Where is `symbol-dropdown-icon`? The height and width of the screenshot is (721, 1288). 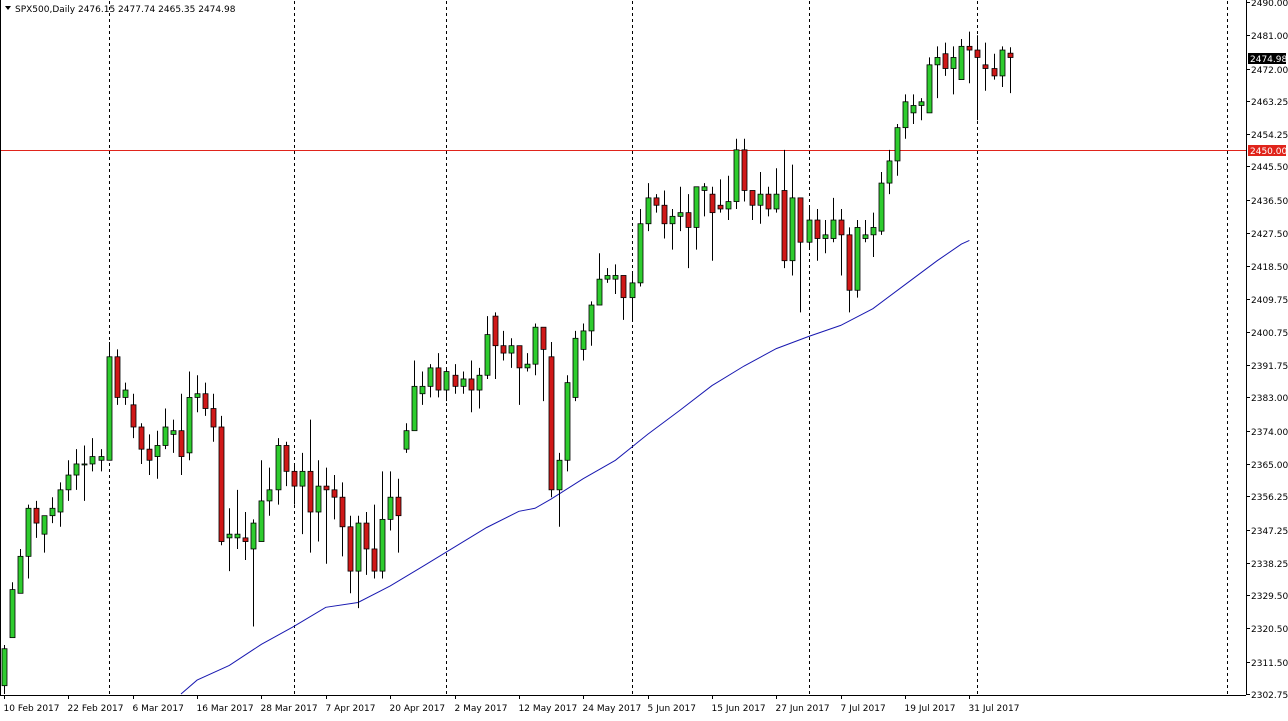 symbol-dropdown-icon is located at coordinates (8, 8).